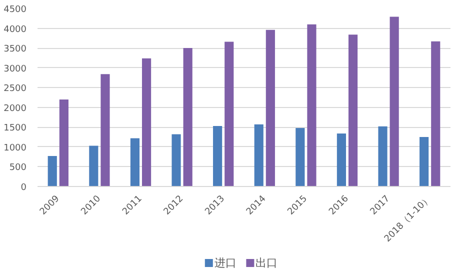 The image size is (460, 277). I want to click on y-tick-label: 2000, so click(15, 109).